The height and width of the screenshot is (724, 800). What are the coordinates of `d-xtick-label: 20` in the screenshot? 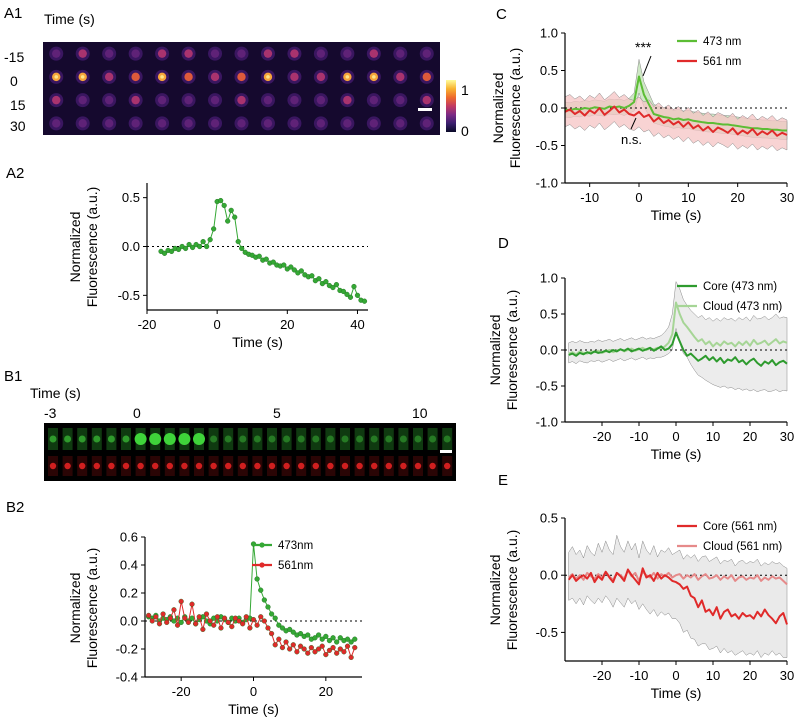 It's located at (750, 436).